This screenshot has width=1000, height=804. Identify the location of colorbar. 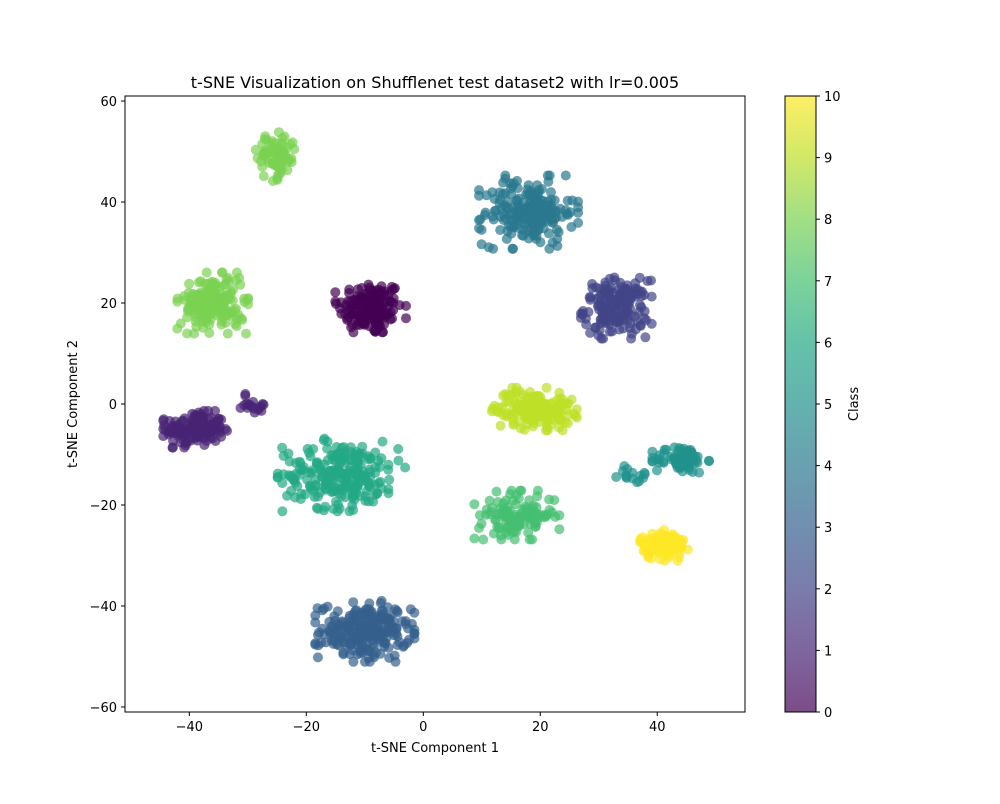
(800, 404).